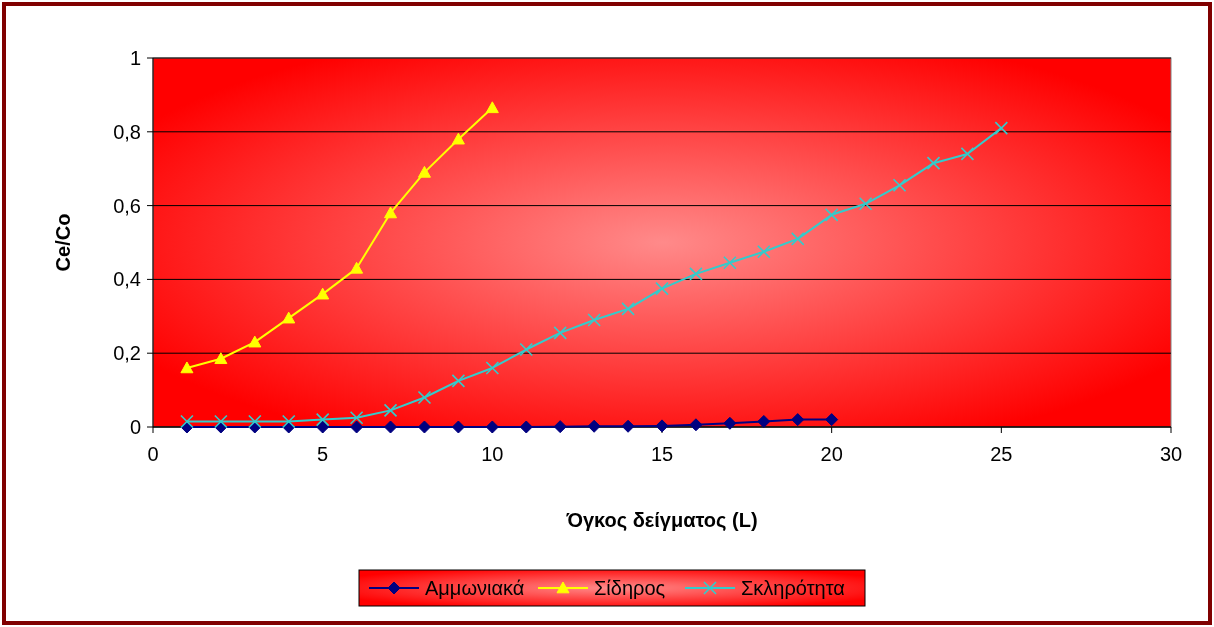  What do you see at coordinates (153, 454) in the screenshot?
I see `x-tick-label: 0` at bounding box center [153, 454].